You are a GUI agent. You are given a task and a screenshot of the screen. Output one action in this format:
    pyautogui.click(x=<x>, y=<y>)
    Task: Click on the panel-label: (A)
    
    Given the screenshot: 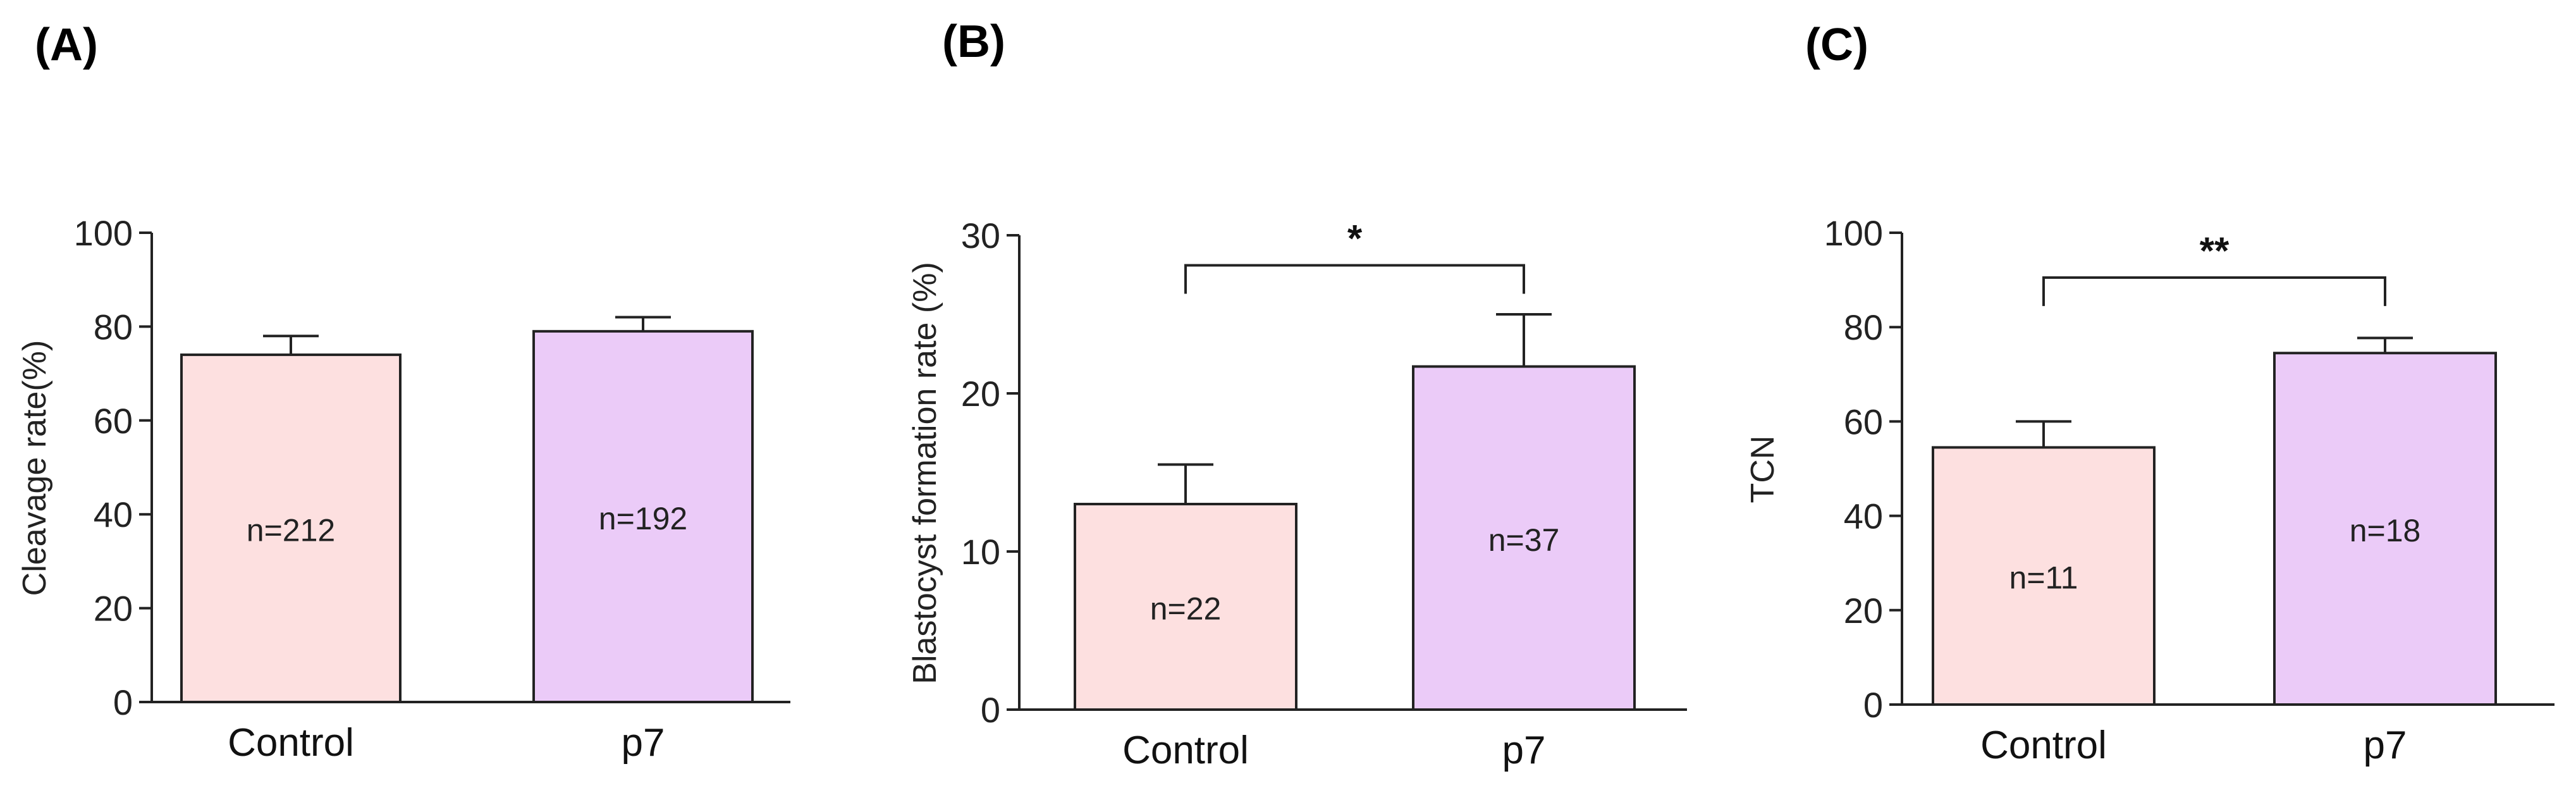 What is the action you would take?
    pyautogui.click(x=66, y=45)
    